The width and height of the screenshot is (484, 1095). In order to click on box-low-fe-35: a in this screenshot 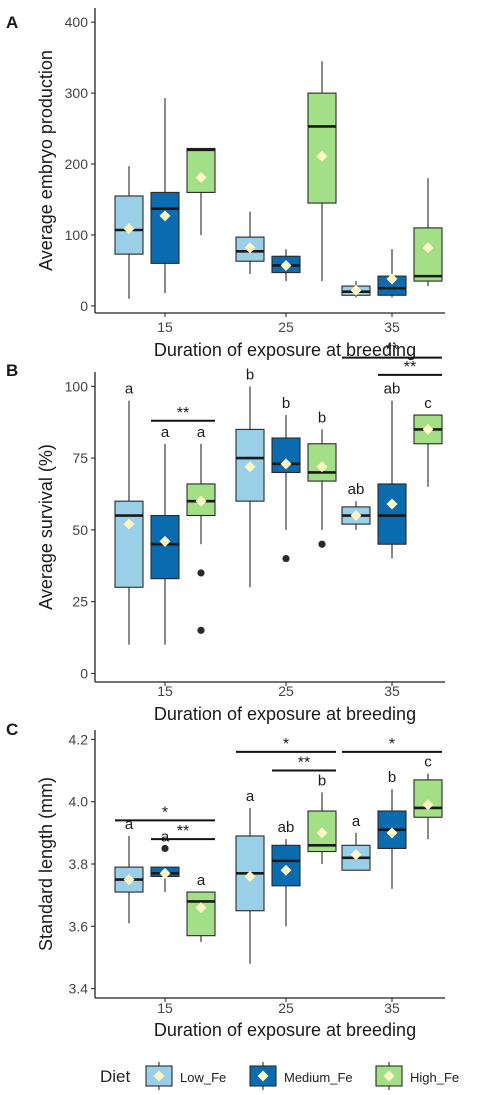, I will do `click(356, 842)`.